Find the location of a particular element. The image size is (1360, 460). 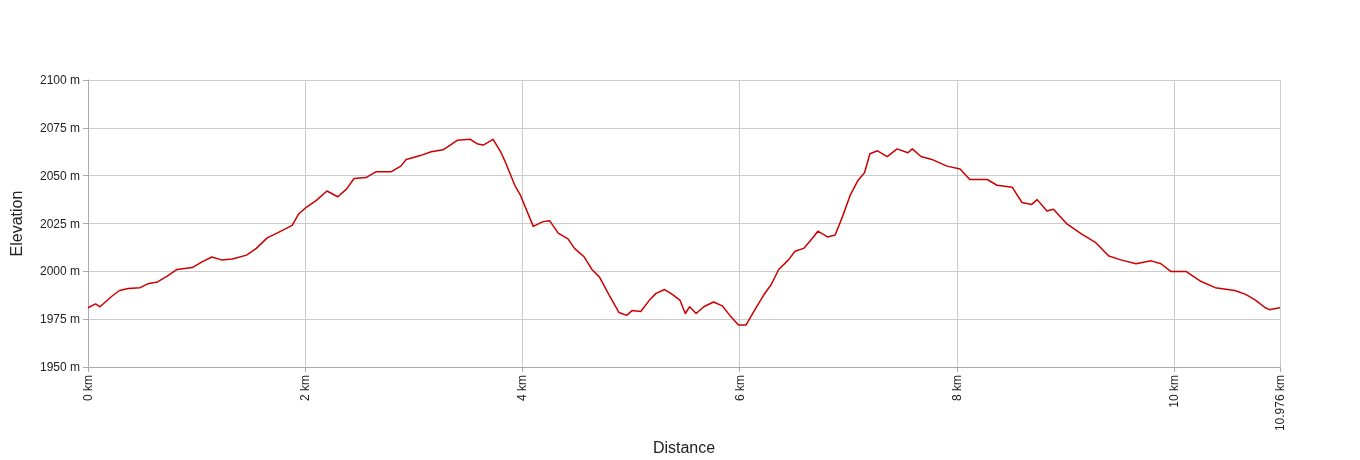

x-tick-label: 10 km is located at coordinates (1174, 391).